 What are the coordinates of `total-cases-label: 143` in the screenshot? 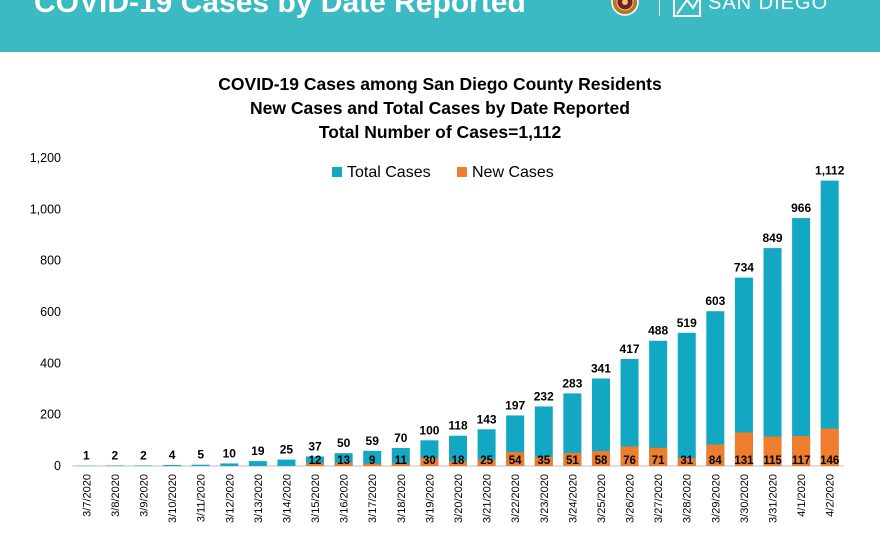 It's located at (487, 419).